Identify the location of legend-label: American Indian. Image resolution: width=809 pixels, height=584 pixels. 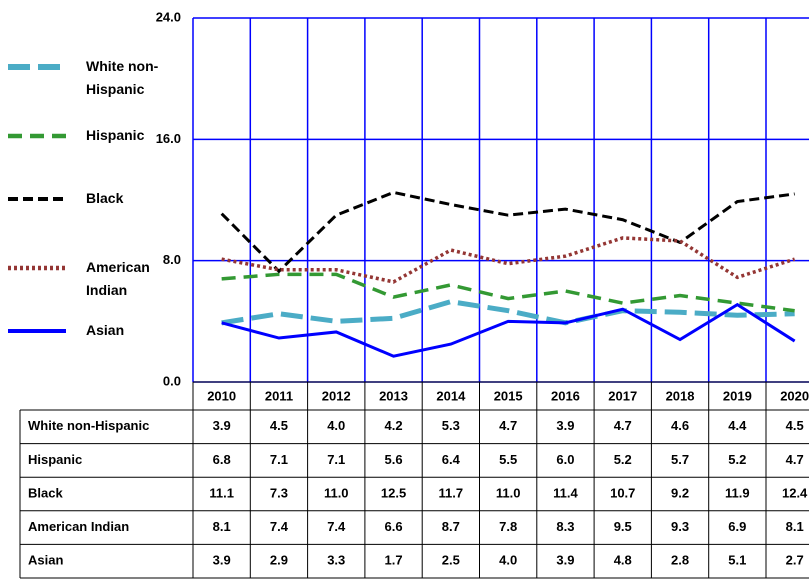
(118, 278).